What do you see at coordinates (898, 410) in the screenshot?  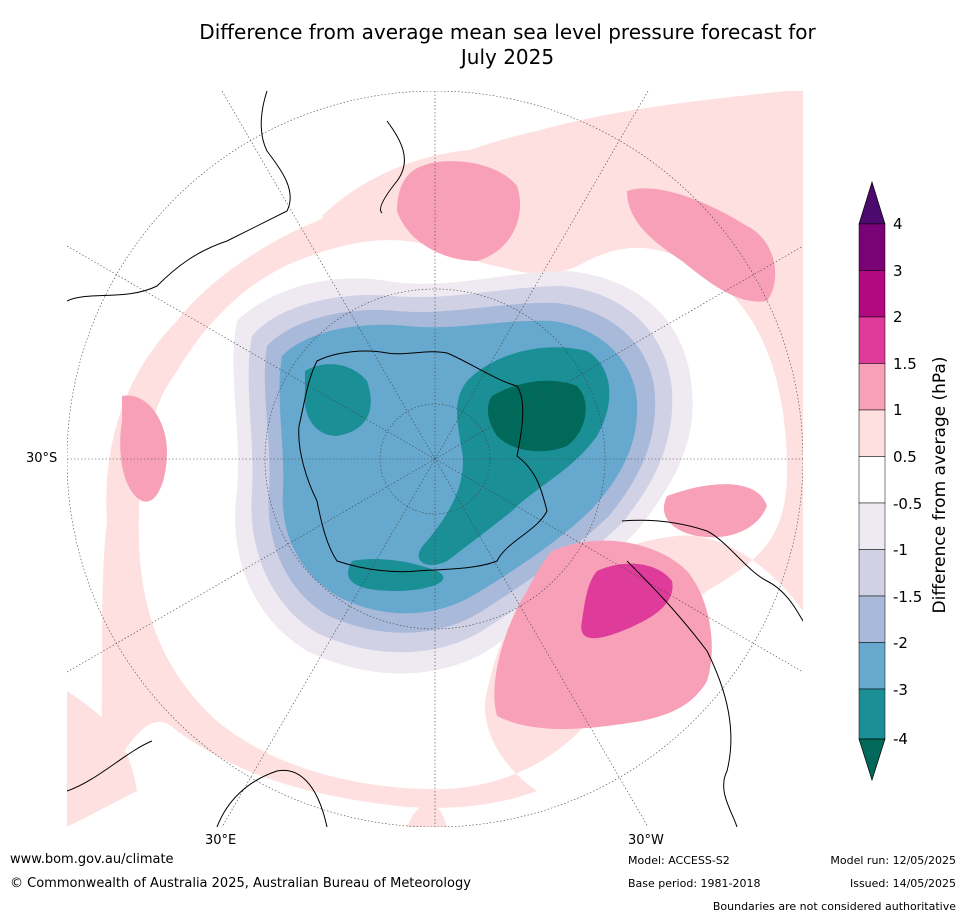 I see `colorbar-tick: 1` at bounding box center [898, 410].